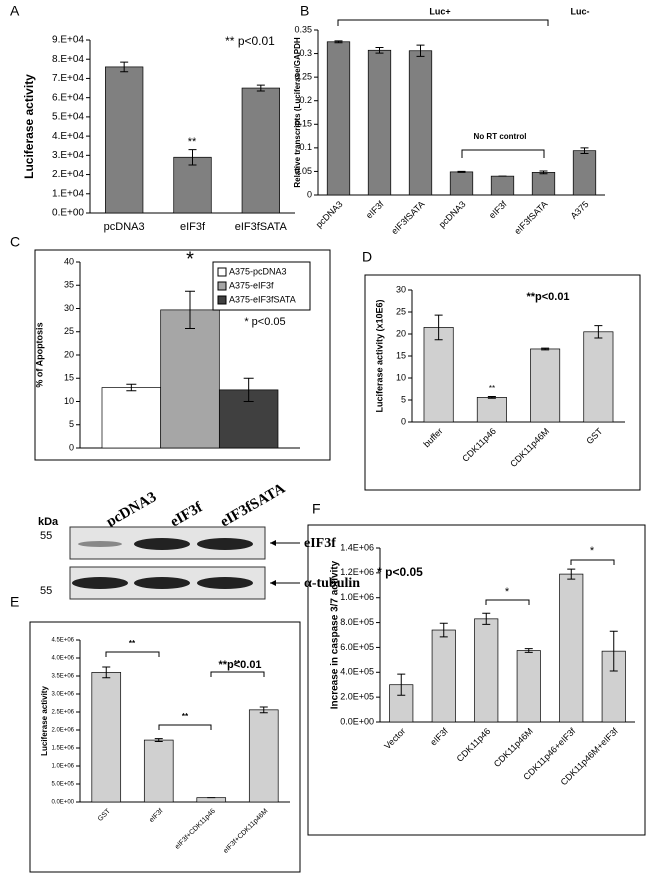  Describe the element at coordinates (379, 355) in the screenshot. I see `y-axis-label: Luciferase activity (x10E6)` at that location.